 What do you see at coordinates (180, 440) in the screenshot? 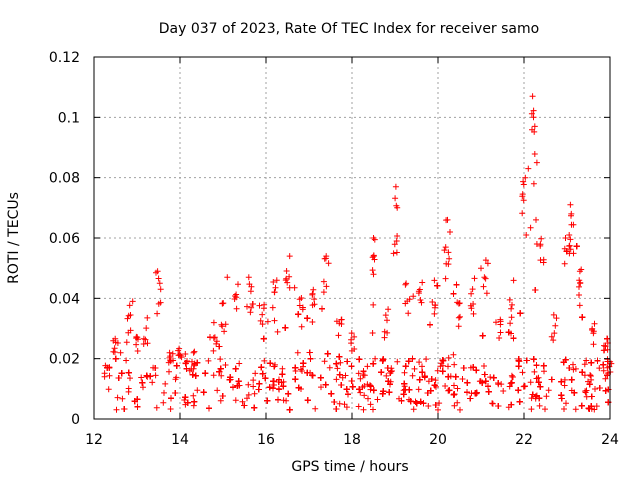
I see `x-tick-label: 14` at bounding box center [180, 440].